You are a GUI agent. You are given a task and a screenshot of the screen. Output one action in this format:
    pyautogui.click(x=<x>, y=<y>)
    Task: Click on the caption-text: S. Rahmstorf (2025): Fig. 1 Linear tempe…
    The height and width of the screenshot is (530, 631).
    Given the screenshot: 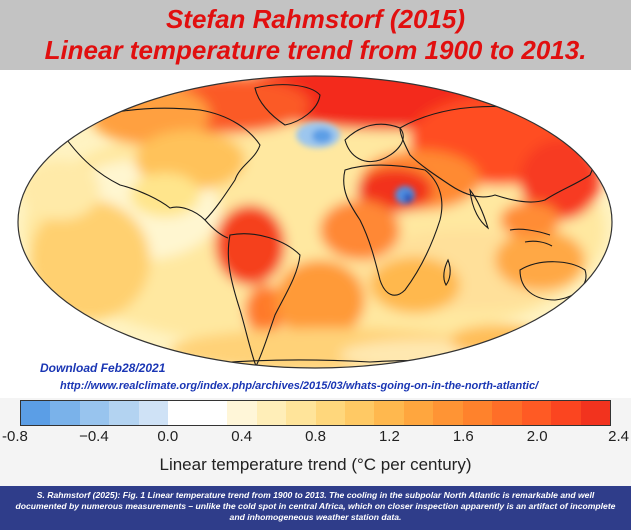 What is the action you would take?
    pyautogui.click(x=315, y=506)
    